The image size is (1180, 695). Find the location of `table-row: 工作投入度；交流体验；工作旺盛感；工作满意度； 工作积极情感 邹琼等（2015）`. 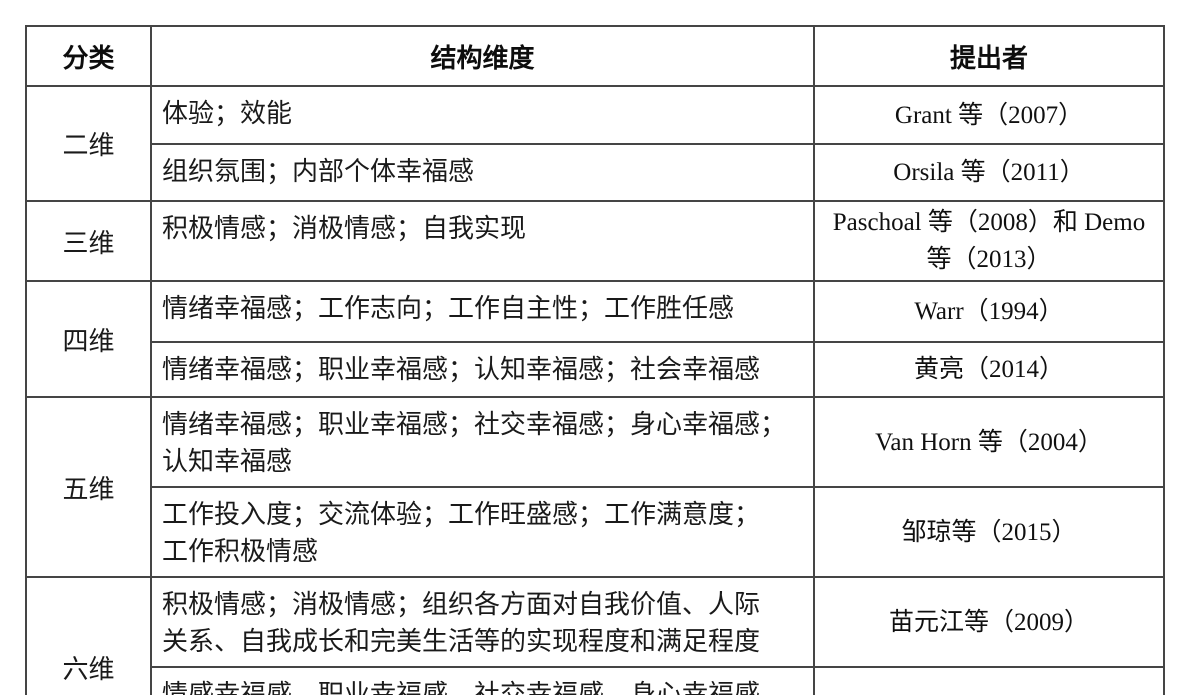

table-row: 工作投入度；交流体验；工作旺盛感；工作满意度； 工作积极情感 邹琼等（2015） is located at coordinates (595, 532).